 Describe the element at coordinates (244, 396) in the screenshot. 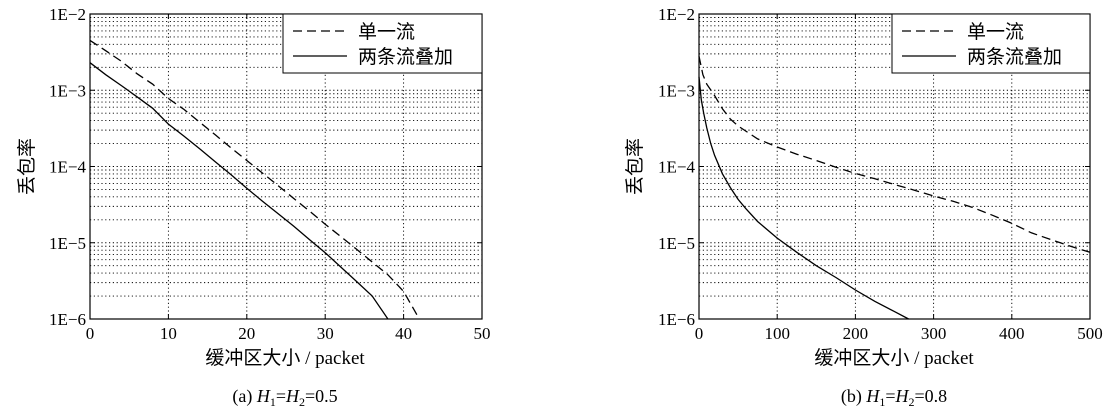

I see `caption-part: (a)` at that location.